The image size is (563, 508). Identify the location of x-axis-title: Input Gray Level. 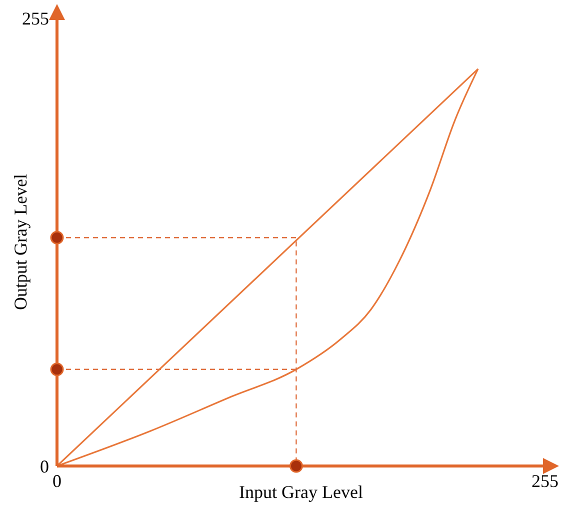
(301, 492).